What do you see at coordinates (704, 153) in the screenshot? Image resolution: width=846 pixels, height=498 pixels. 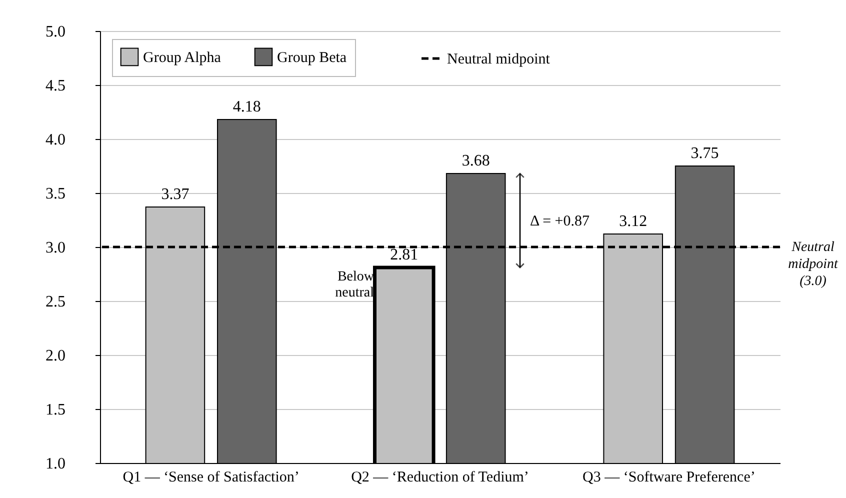 I see `data-label: 3.75` at bounding box center [704, 153].